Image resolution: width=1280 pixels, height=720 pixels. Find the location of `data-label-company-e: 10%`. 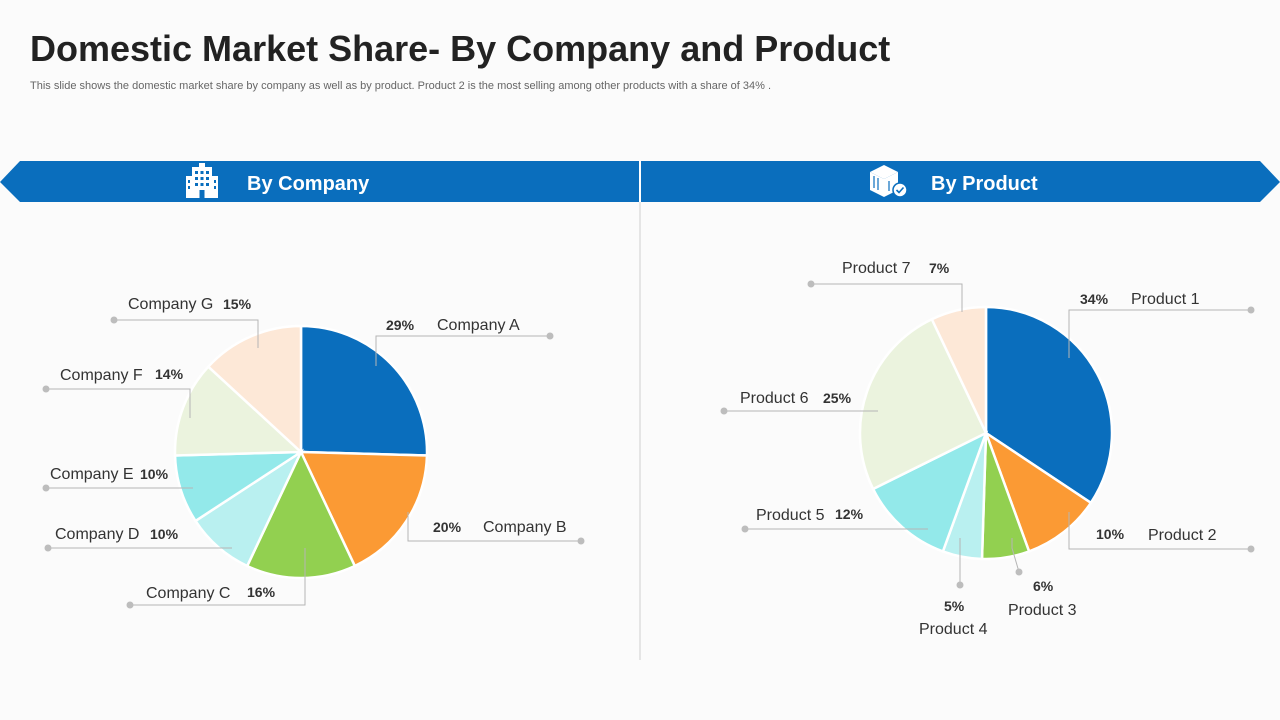

data-label-company-e: 10% is located at coordinates (154, 474).